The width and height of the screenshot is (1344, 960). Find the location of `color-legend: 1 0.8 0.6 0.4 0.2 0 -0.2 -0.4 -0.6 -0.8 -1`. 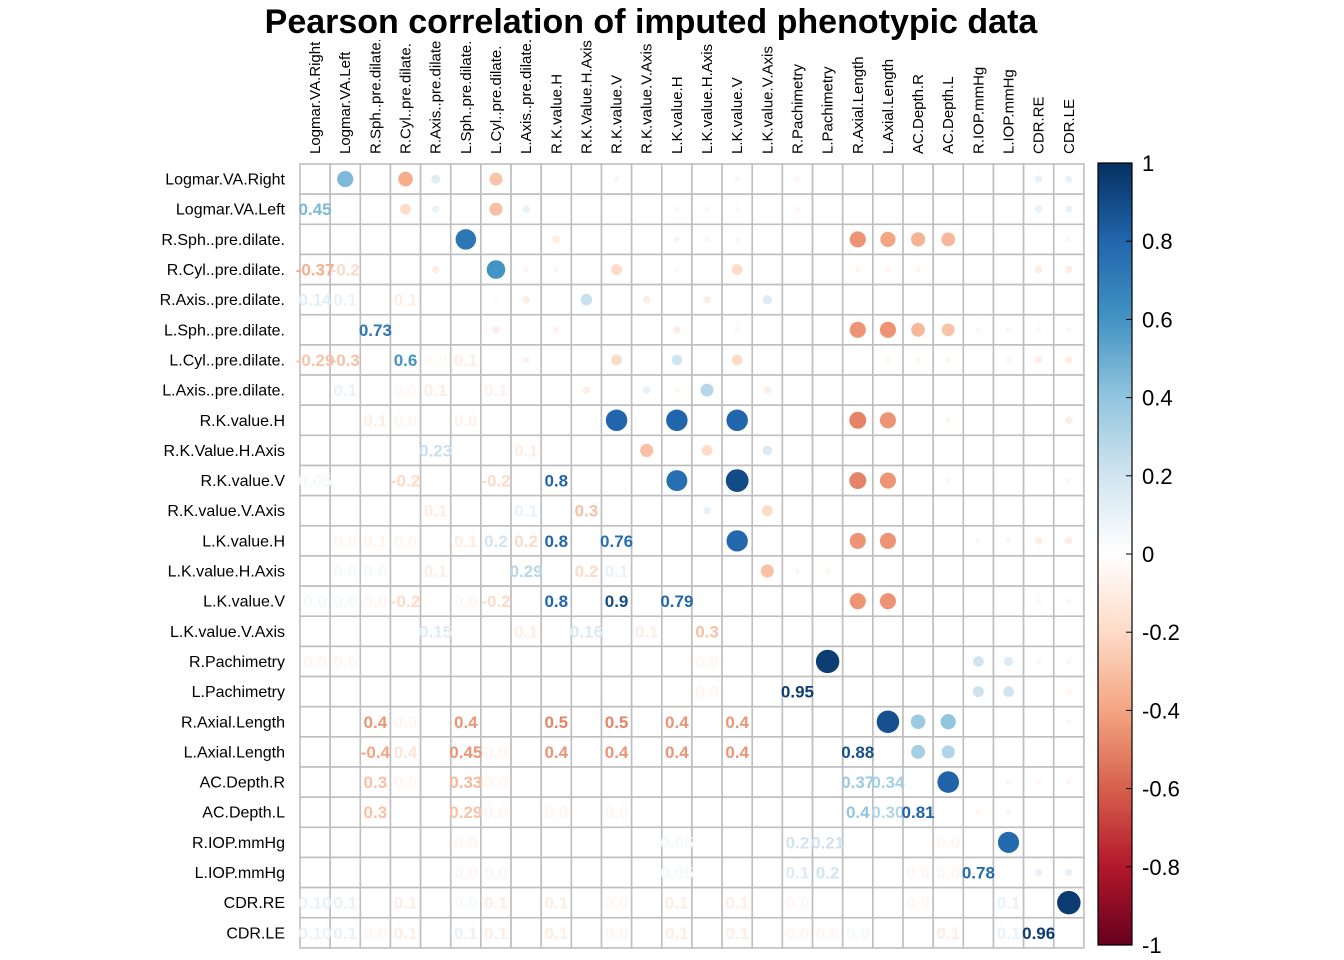

color-legend: 1 0.8 0.6 0.4 0.2 0 -0.2 -0.4 -0.6 -0.8 -1 is located at coordinates (1138, 554).